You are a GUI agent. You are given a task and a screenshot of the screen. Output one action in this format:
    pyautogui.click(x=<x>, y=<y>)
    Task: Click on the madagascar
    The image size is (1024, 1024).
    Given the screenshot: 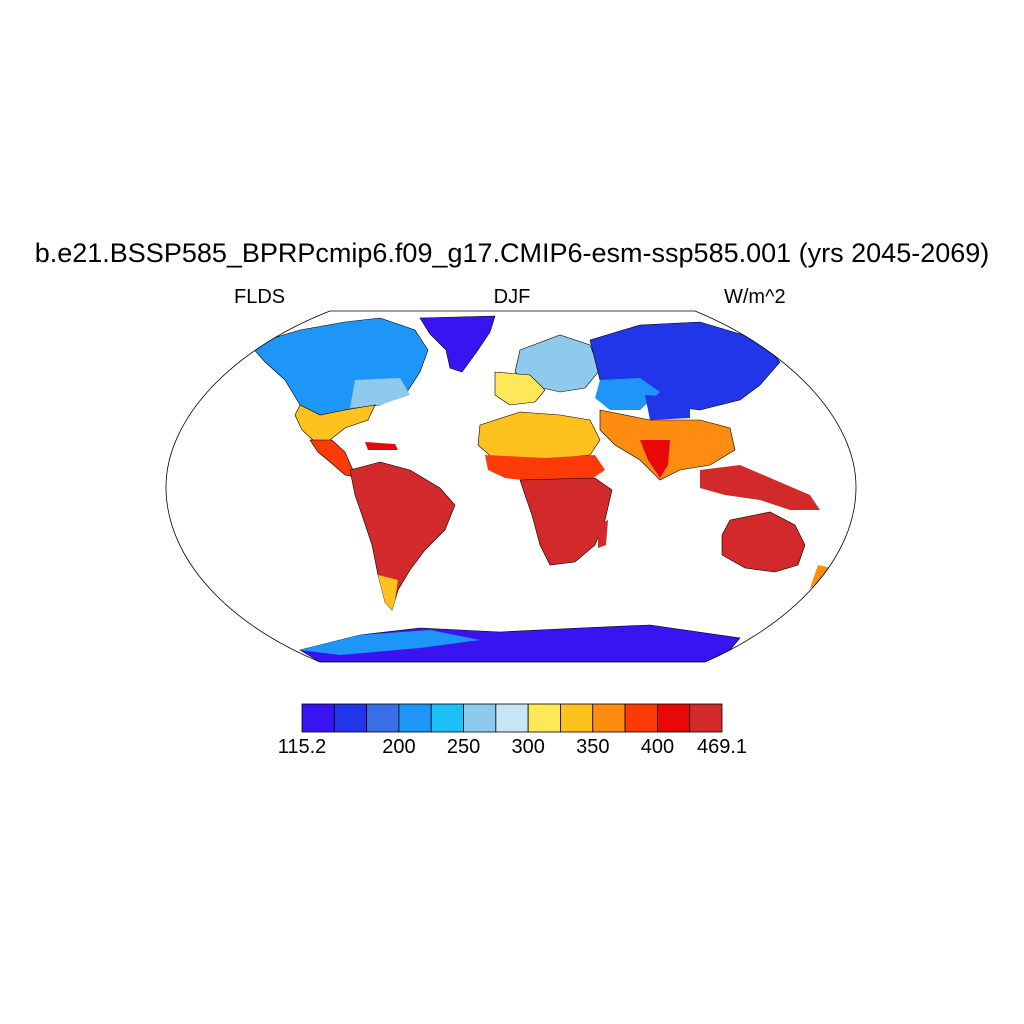 What is the action you would take?
    pyautogui.click(x=603, y=534)
    